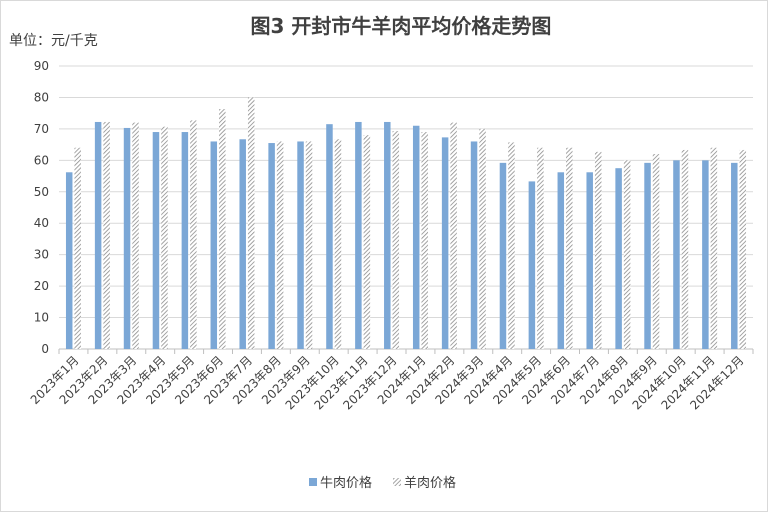 The width and height of the screenshot is (768, 512). I want to click on chart-title: 图3 开封市牛羊肉平均价格走势图, so click(401, 26).